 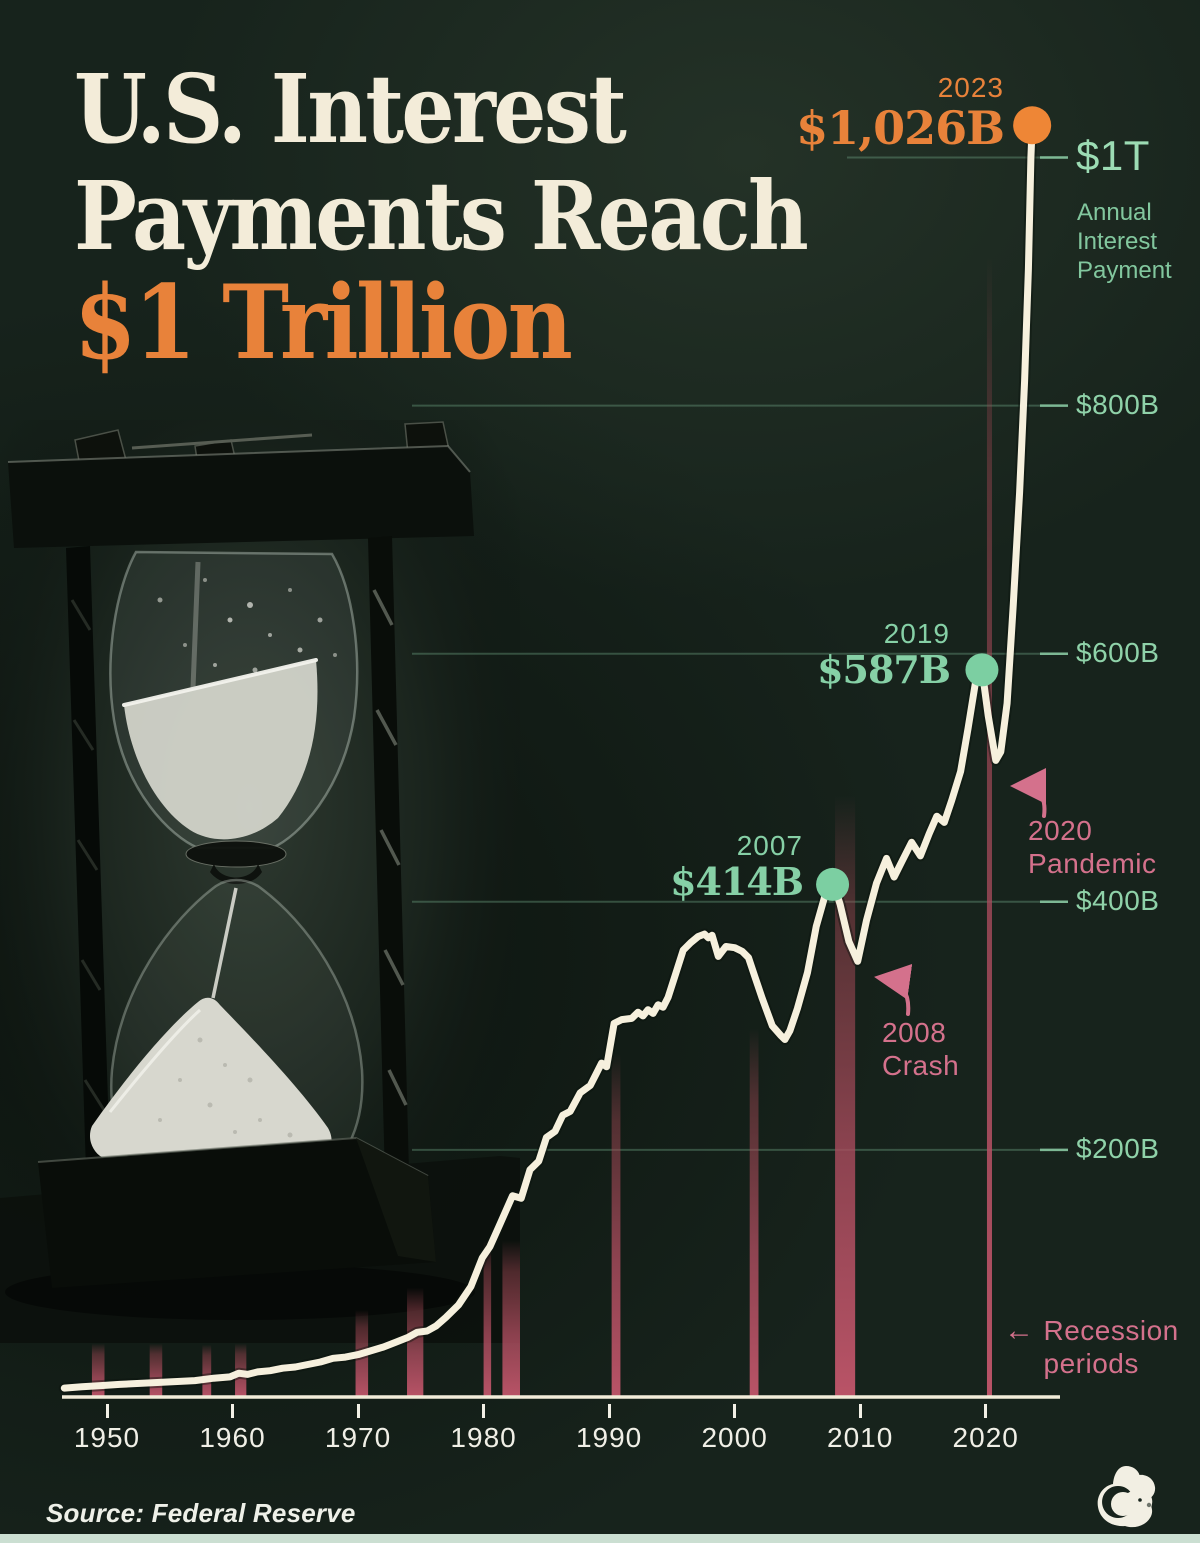 I want to click on x-label-1950: 1950, so click(x=107, y=1437).